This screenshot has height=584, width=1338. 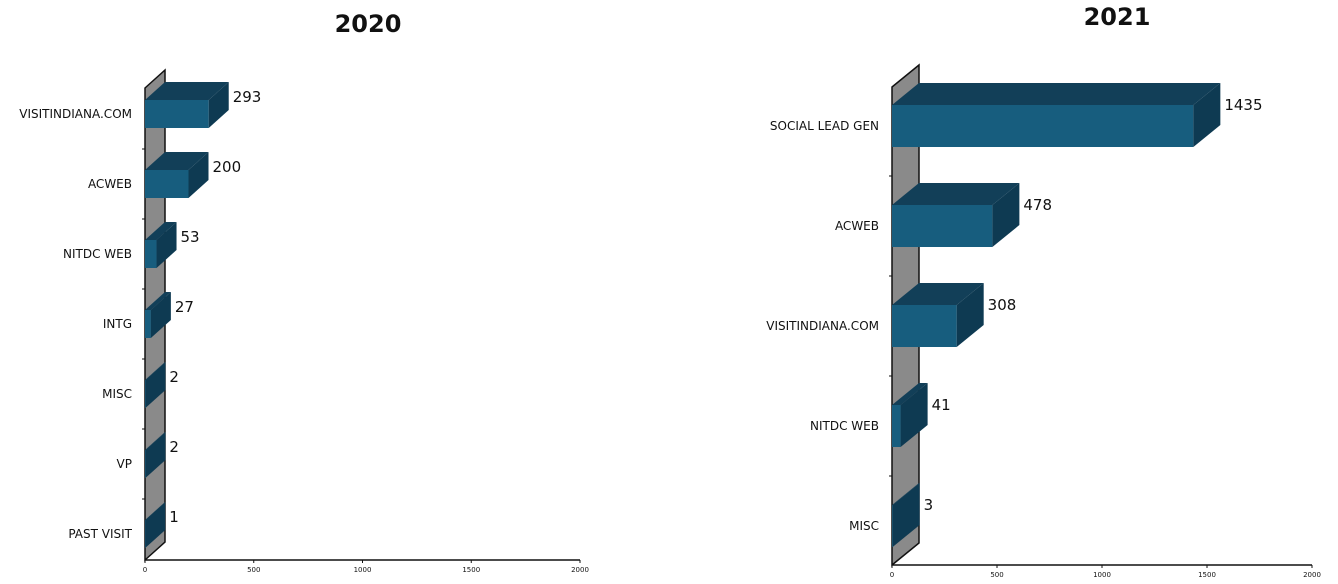 What do you see at coordinates (929, 505) in the screenshot?
I see `data-label: 3` at bounding box center [929, 505].